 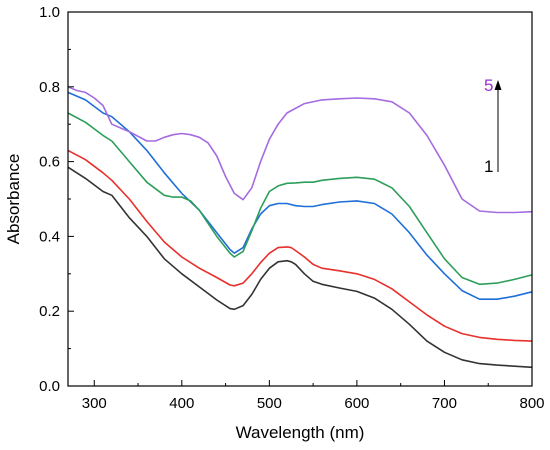 What do you see at coordinates (498, 85) in the screenshot?
I see `trend-arrow-head-icon` at bounding box center [498, 85].